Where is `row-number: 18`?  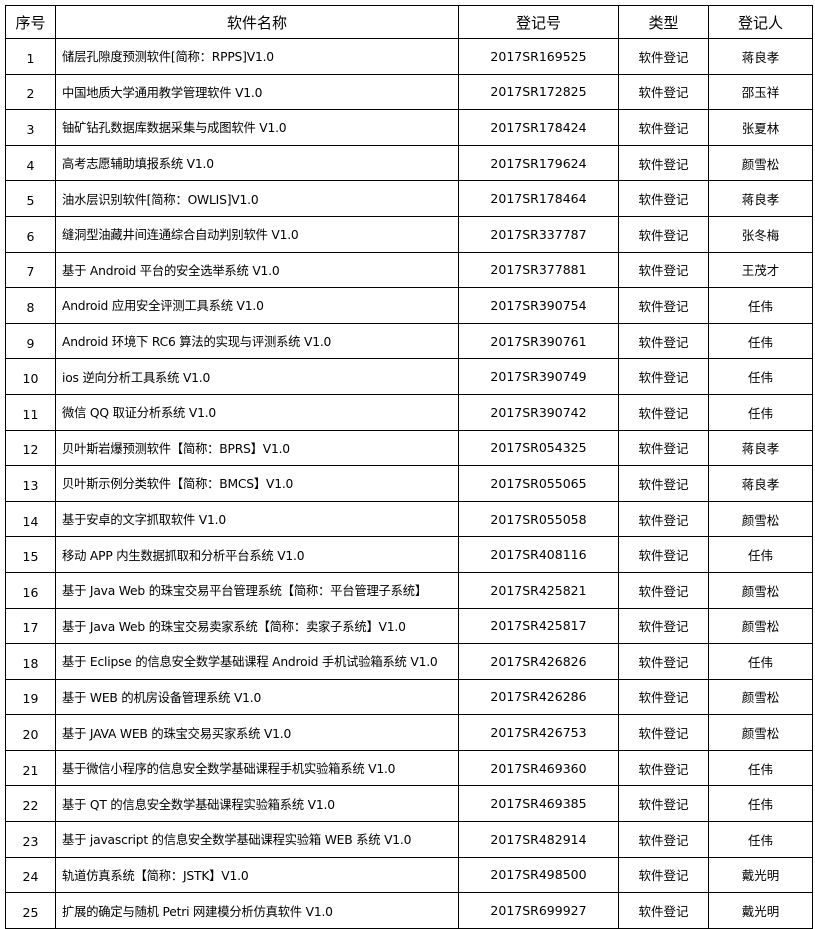 row-number: 18 is located at coordinates (30, 661).